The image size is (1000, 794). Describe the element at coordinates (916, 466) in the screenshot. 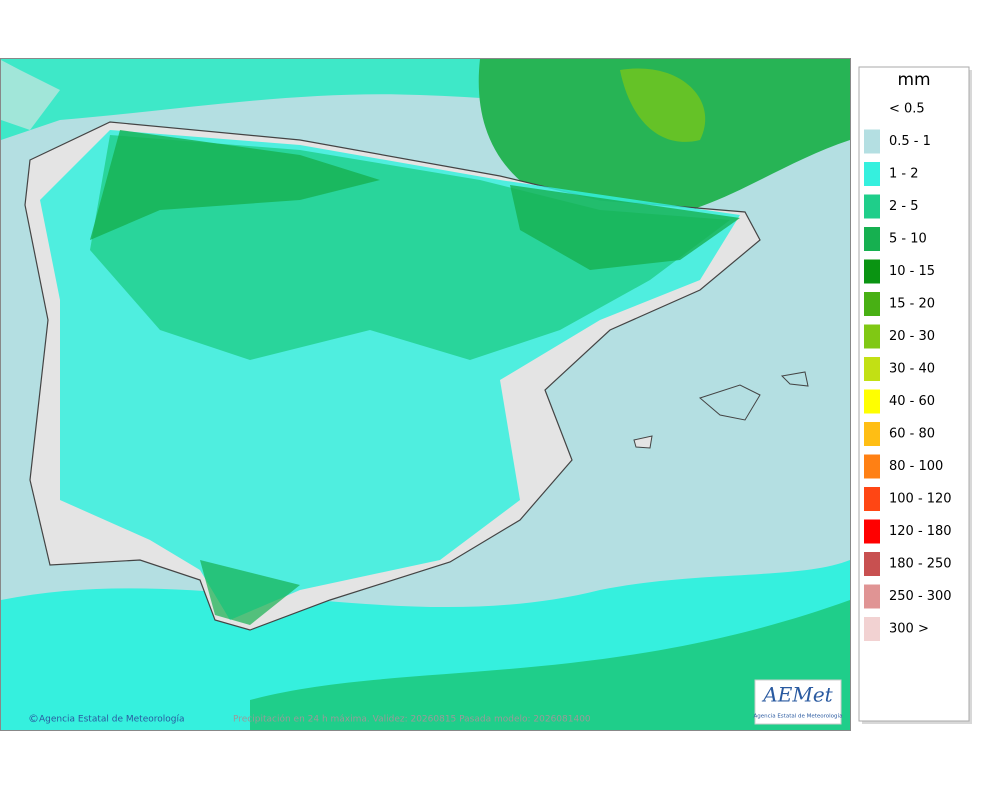

I see `legend-label: 80 - 100` at that location.